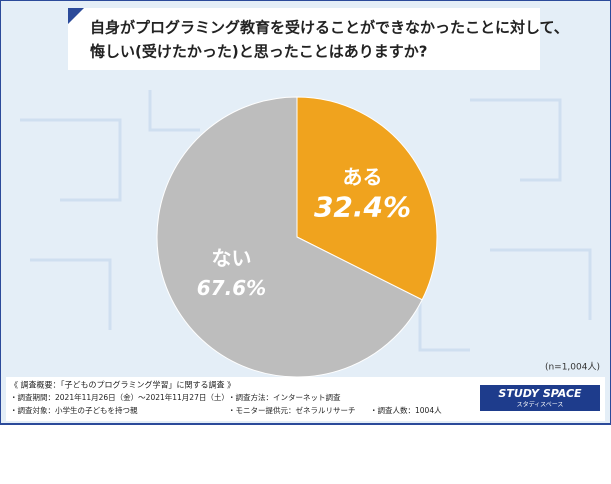 The height and width of the screenshot is (484, 611). Describe the element at coordinates (406, 410) in the screenshot. I see `footer-item: ・調査人数：1004人` at that location.